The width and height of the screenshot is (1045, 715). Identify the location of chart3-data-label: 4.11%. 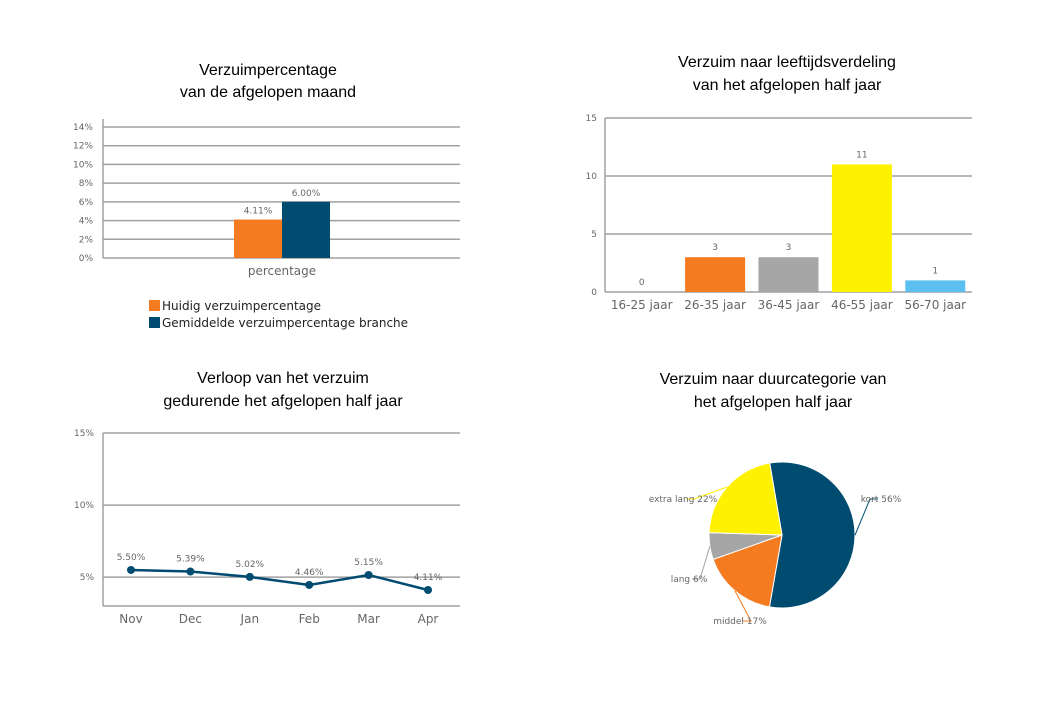
(428, 578).